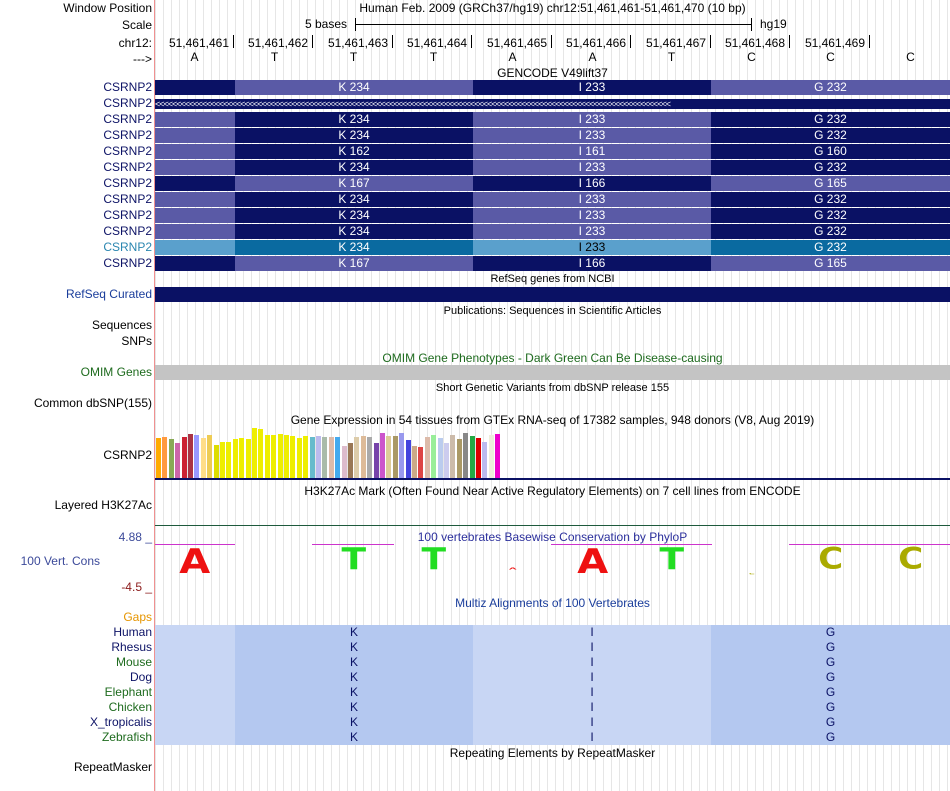 This screenshot has width=950, height=791. I want to click on publications-sequences-label: Sequences, so click(121, 325).